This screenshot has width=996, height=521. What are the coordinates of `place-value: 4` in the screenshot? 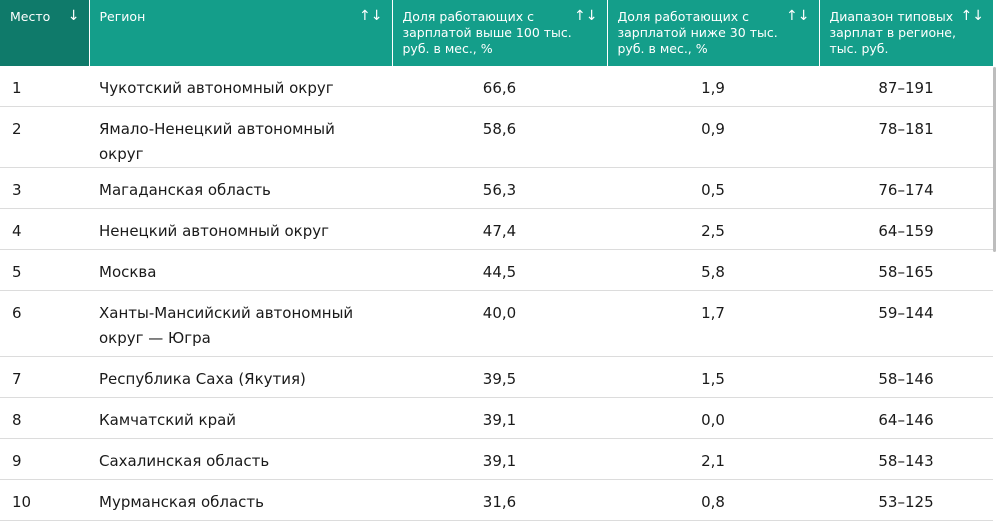 It's located at (17, 231).